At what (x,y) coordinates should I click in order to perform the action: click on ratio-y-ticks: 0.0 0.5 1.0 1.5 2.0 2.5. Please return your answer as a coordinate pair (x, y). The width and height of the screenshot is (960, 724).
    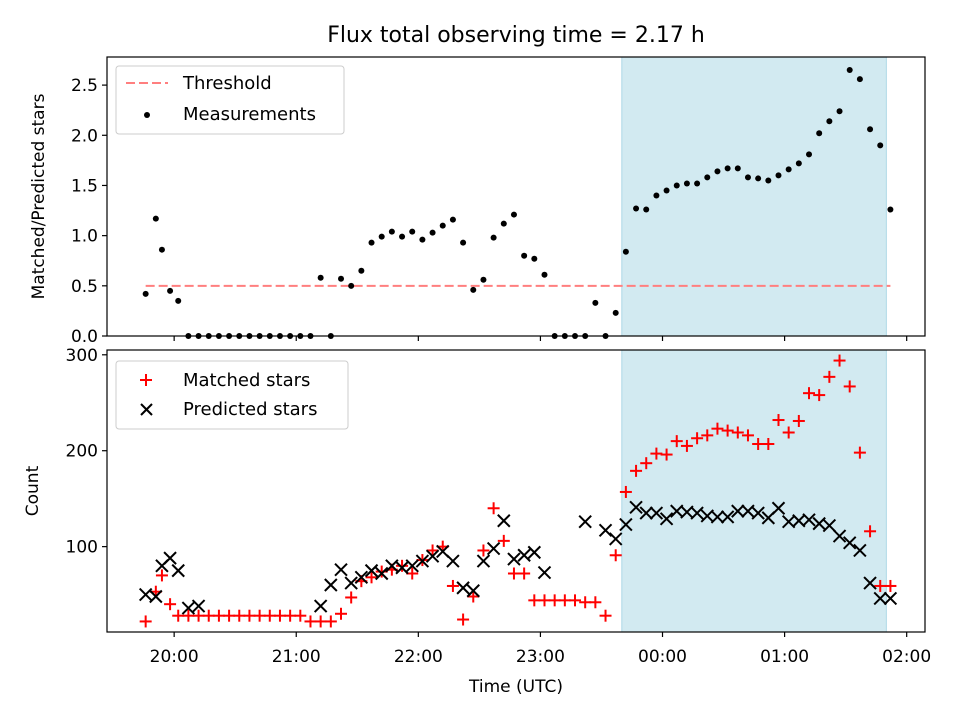
    Looking at the image, I should click on (89, 211).